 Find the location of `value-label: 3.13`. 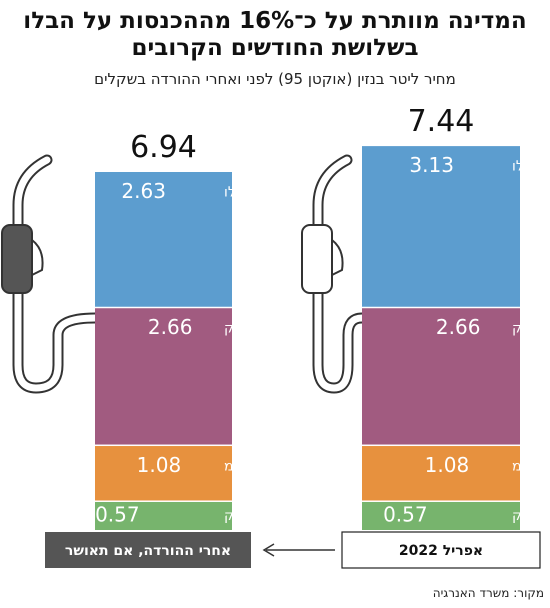

value-label: 3.13 is located at coordinates (431, 165).